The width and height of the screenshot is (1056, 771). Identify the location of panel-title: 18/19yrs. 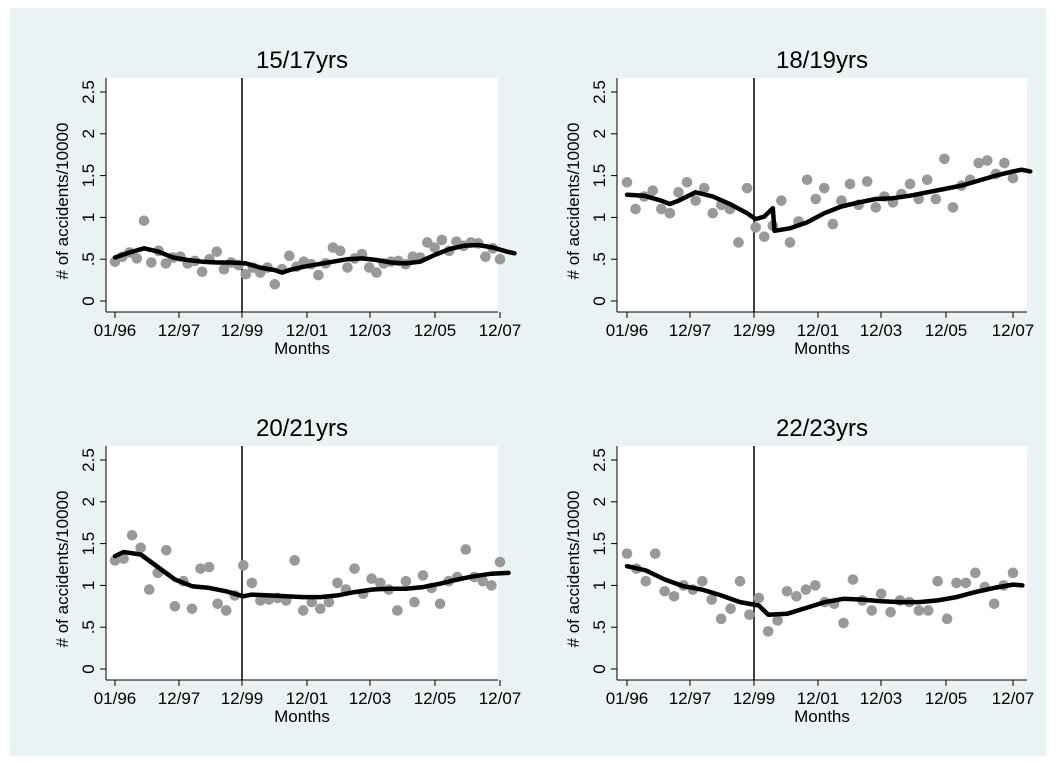
(822, 60).